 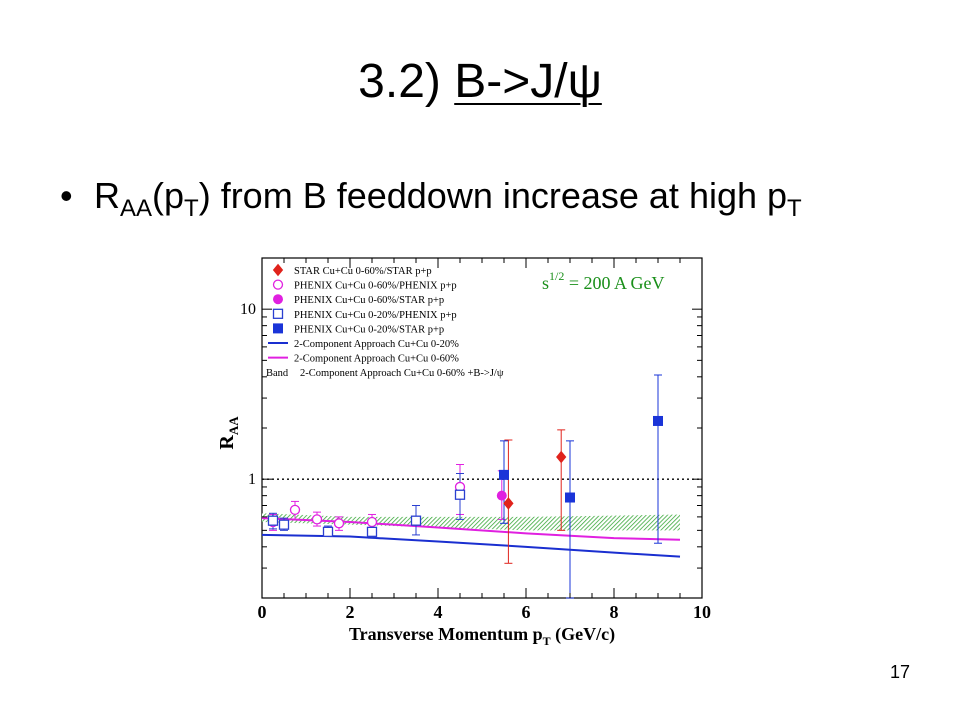 What do you see at coordinates (376, 359) in the screenshot?
I see `legend-label-6: 2-Component Approach Cu+Cu 0-60%` at bounding box center [376, 359].